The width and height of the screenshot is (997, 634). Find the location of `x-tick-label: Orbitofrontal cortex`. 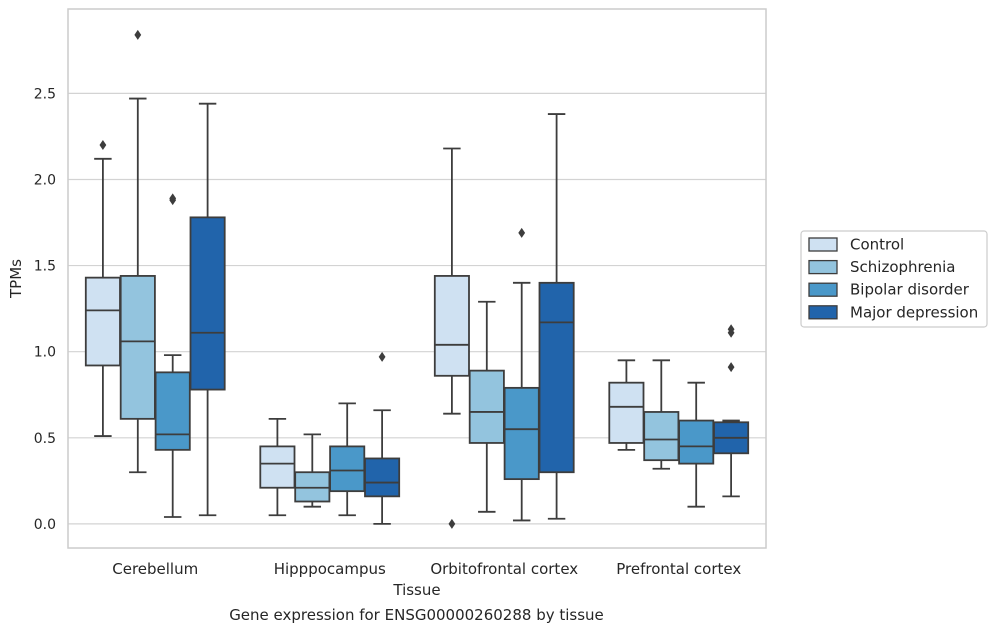

x-tick-label: Orbitofrontal cortex is located at coordinates (504, 569).